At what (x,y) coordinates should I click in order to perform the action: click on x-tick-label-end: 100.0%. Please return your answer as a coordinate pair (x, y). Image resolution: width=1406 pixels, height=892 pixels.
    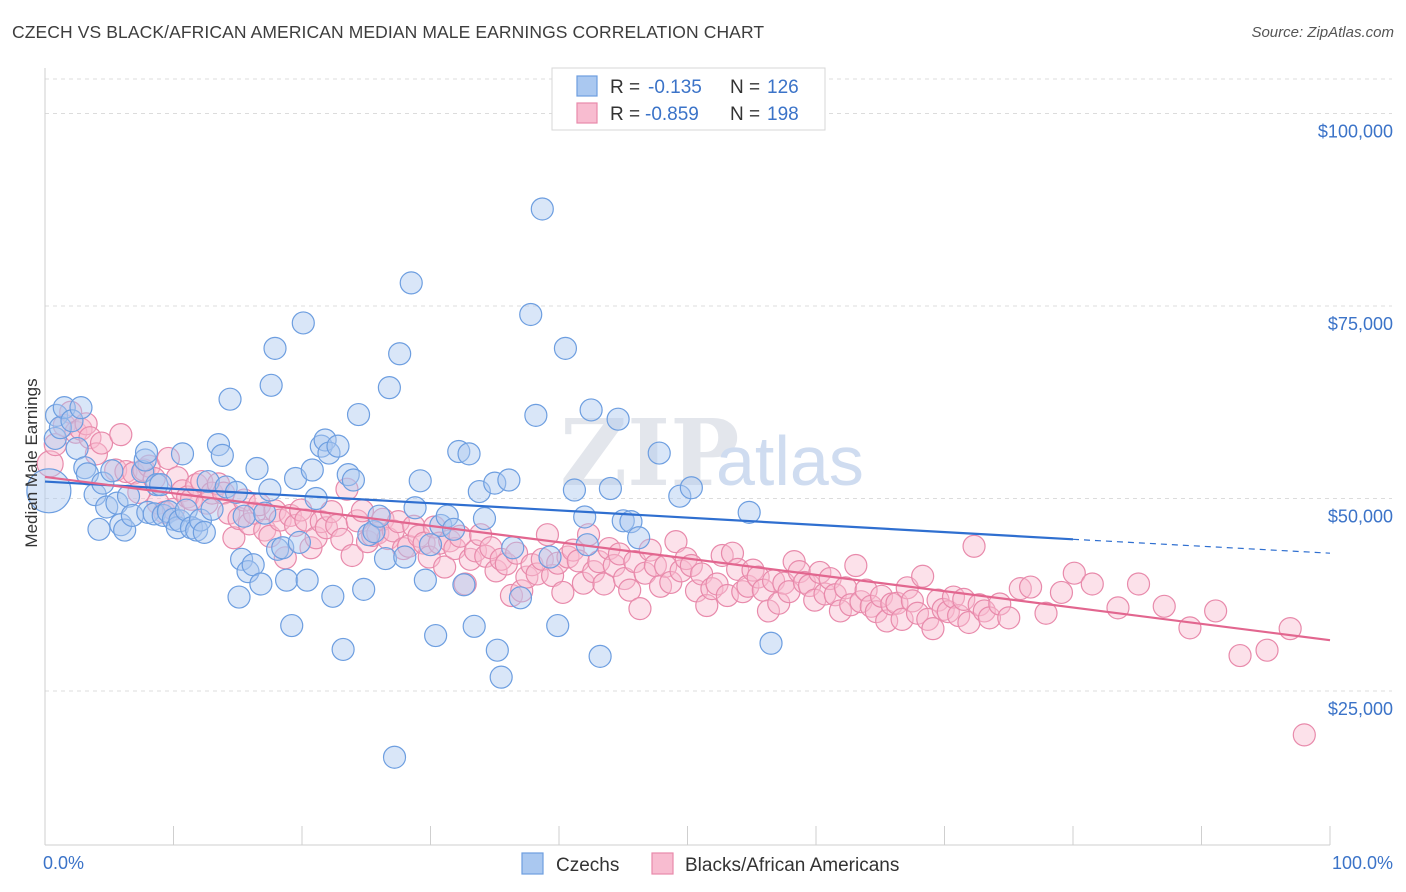
    Looking at the image, I should click on (1362, 863).